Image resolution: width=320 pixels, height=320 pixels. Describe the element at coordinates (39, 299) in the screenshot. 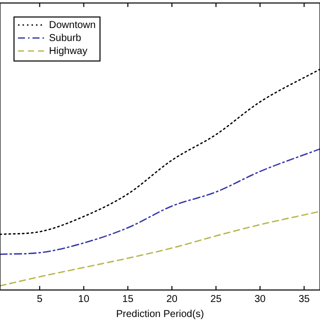

I see `x-tick-label: 5` at that location.